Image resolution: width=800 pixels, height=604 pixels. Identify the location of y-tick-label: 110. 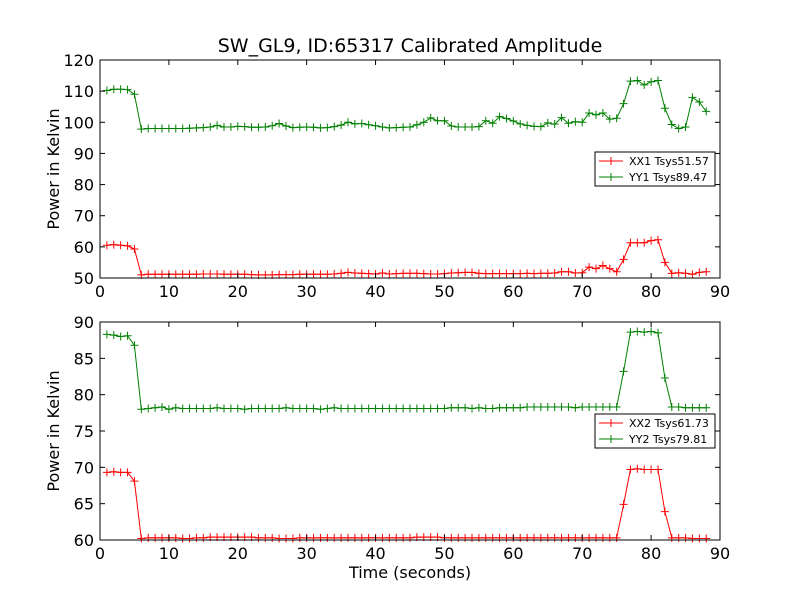
(78, 91).